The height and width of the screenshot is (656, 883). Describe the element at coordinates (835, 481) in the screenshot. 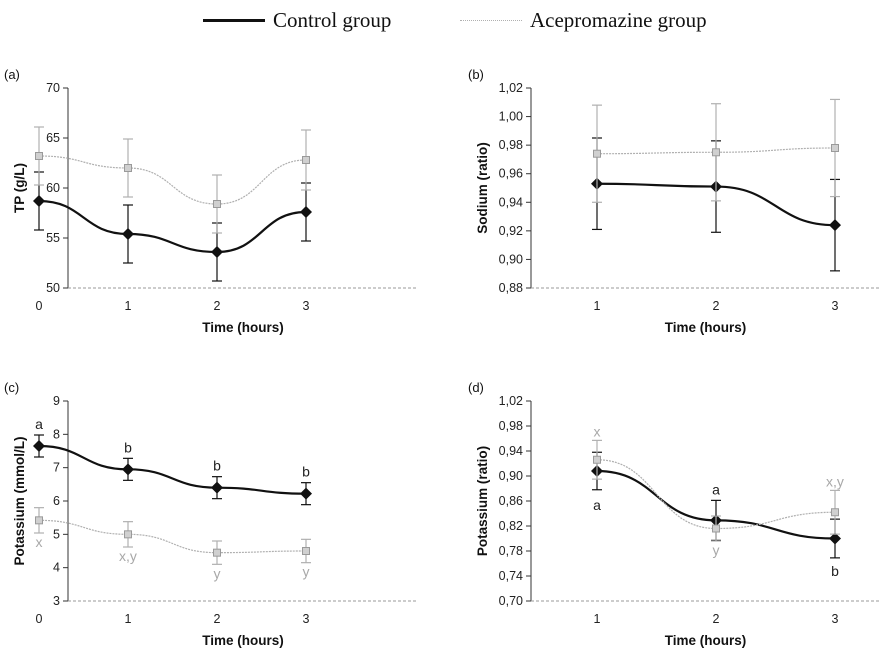

I see `panel-d-series-acepromazine-annotation: x,y` at that location.